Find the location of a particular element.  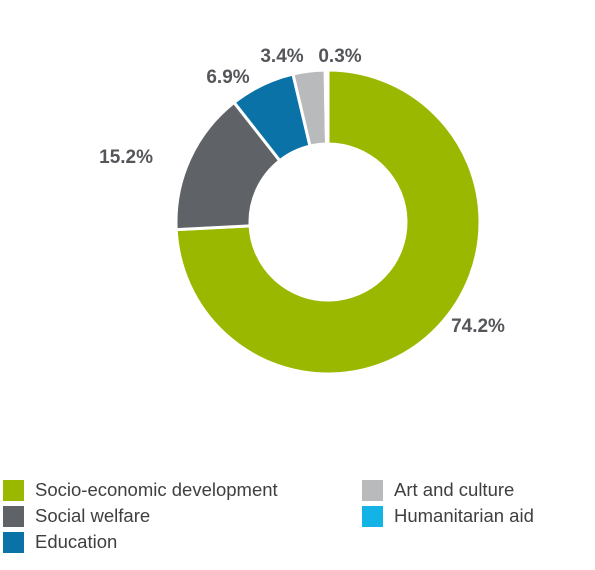

legend-item-art-and-culture: Art and culture is located at coordinates (438, 490).